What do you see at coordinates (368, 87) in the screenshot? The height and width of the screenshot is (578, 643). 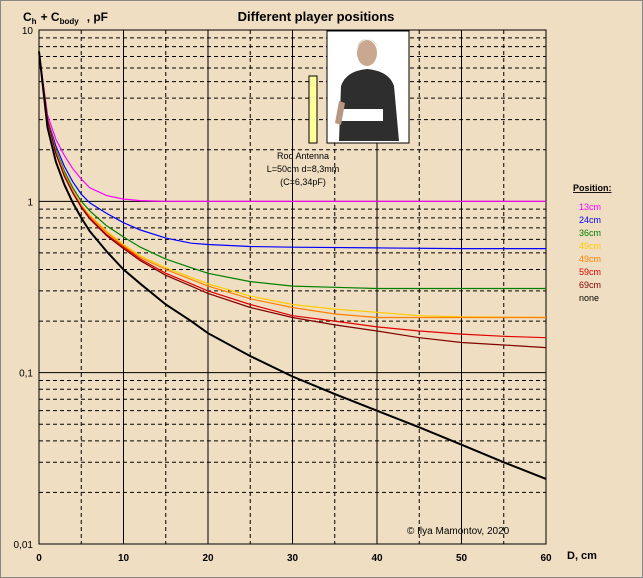 I see `player-photo` at bounding box center [368, 87].